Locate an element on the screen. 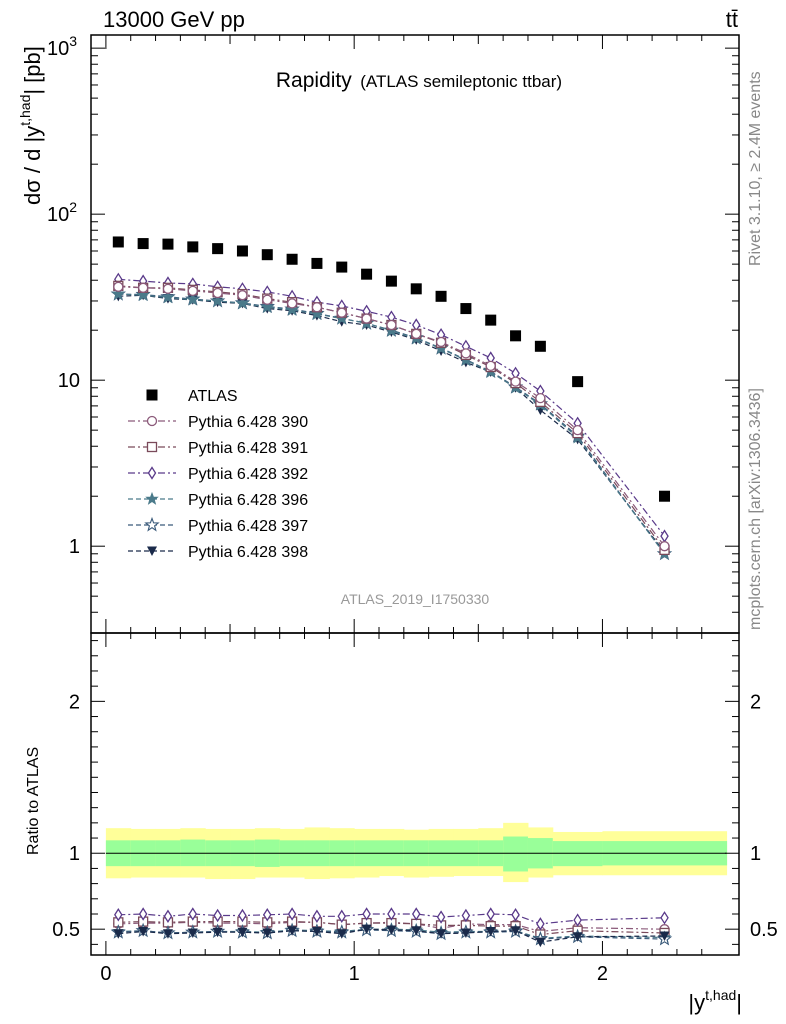 The width and height of the screenshot is (786, 1024). y-tick-label-base: 1 is located at coordinates (74, 547).